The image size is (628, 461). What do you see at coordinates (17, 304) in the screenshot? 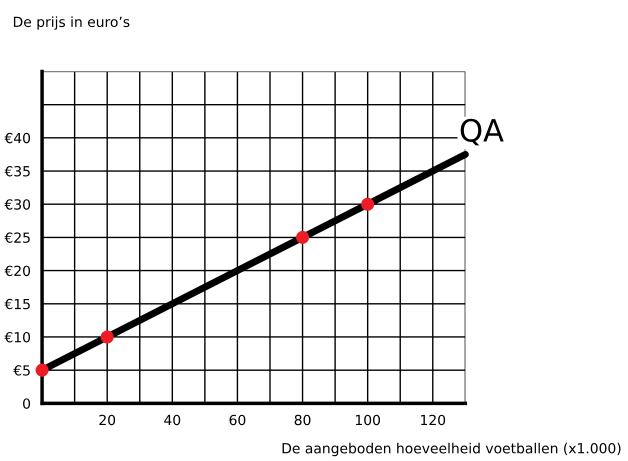
I see `y-tick-label: €15` at bounding box center [17, 304].